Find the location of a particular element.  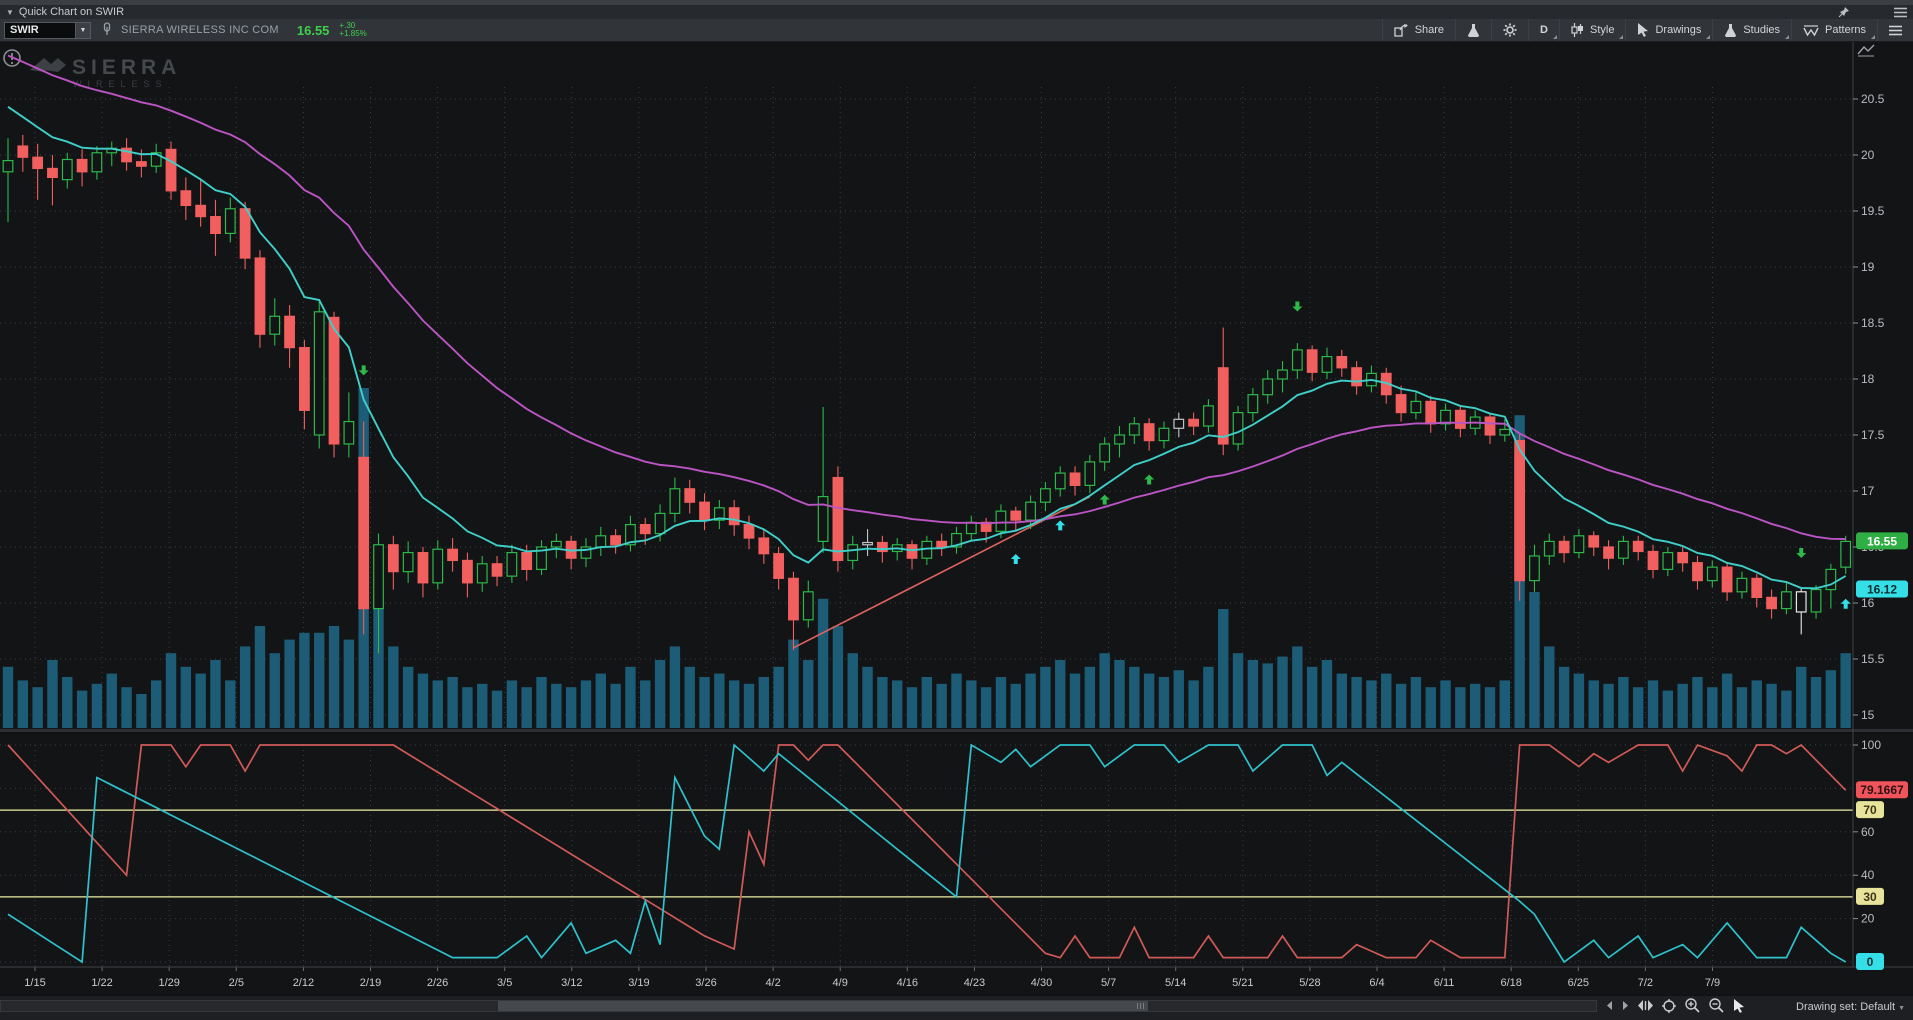

chart-bottom-bar: Drawing set: Default ▼ is located at coordinates (956, 1007).